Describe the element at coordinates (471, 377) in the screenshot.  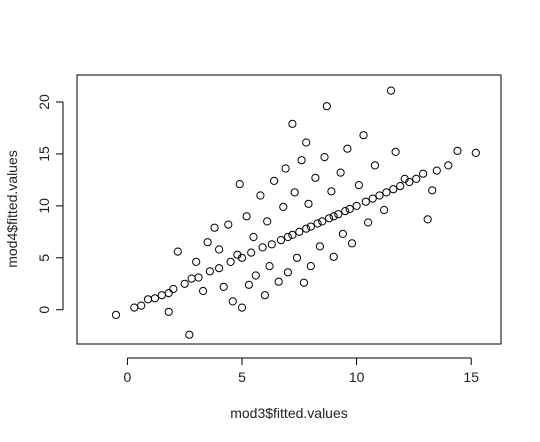
I see `x-tick-label: 15` at that location.